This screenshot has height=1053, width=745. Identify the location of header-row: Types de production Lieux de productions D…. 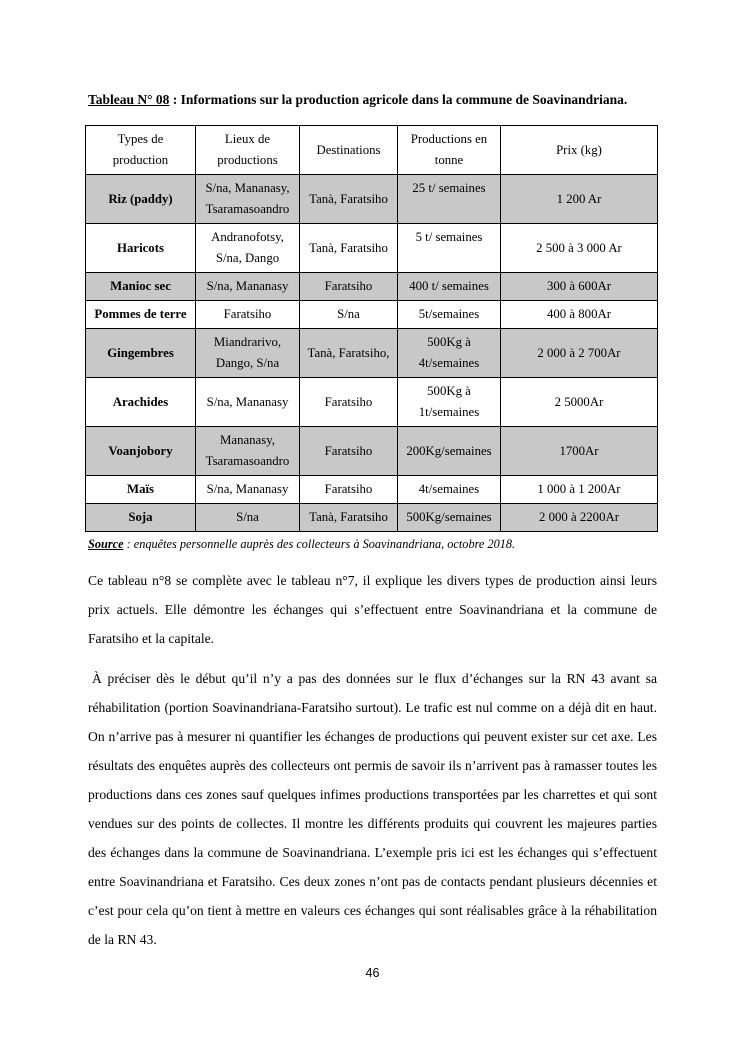
(371, 150).